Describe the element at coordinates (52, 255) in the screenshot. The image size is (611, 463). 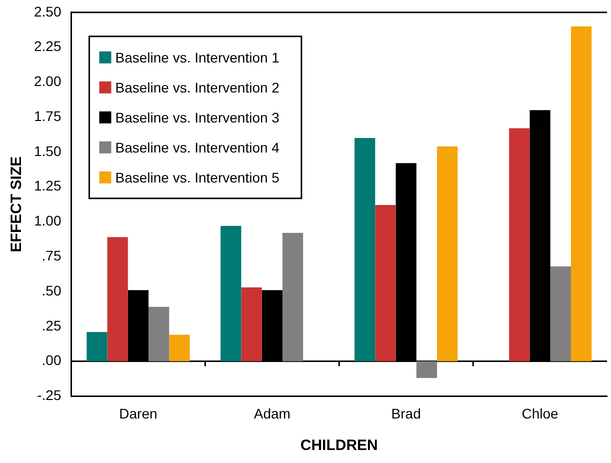
I see `y-tick-label: .75` at that location.